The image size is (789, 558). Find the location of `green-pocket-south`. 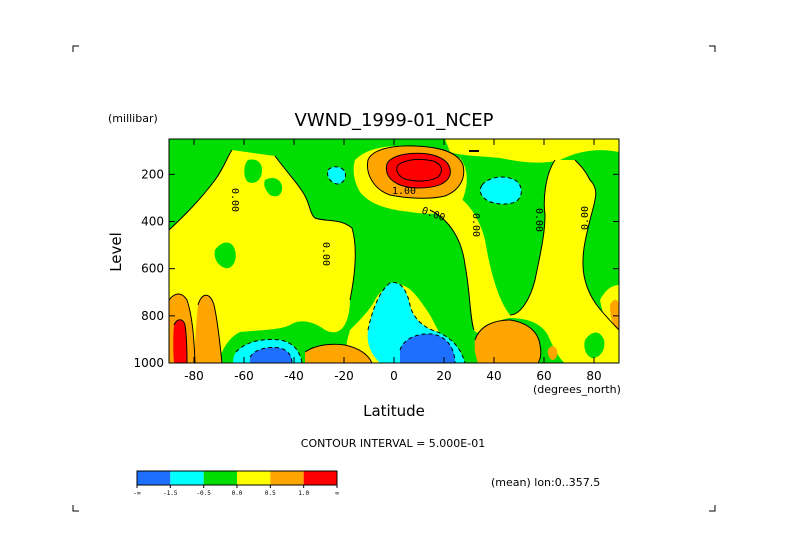

green-pocket-south is located at coordinates (273, 187).